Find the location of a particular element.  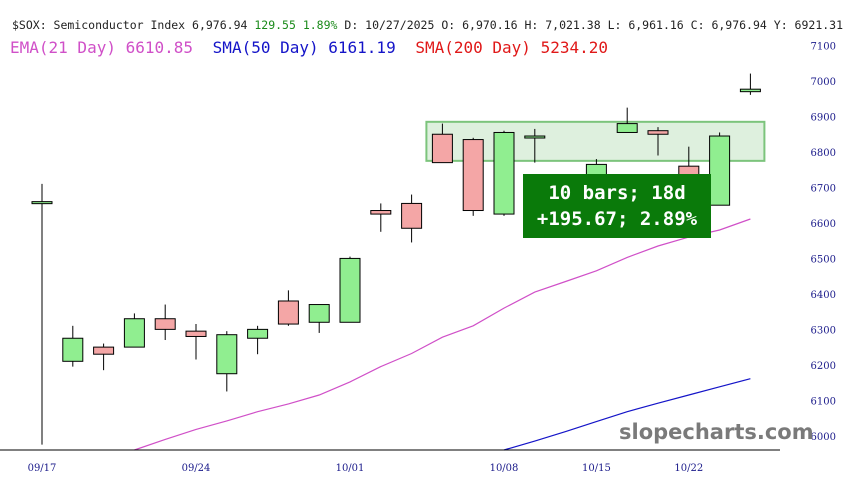

y-tick-label: 6700 is located at coordinates (823, 188).